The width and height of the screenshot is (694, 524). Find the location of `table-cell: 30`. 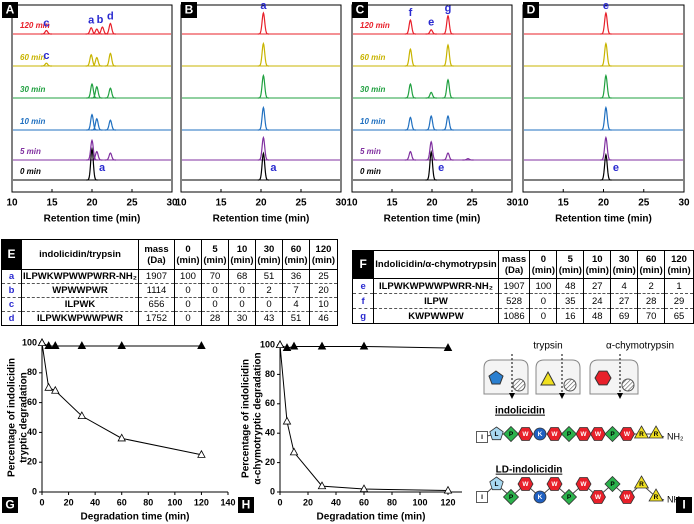

table-cell: 30 is located at coordinates (241, 318).